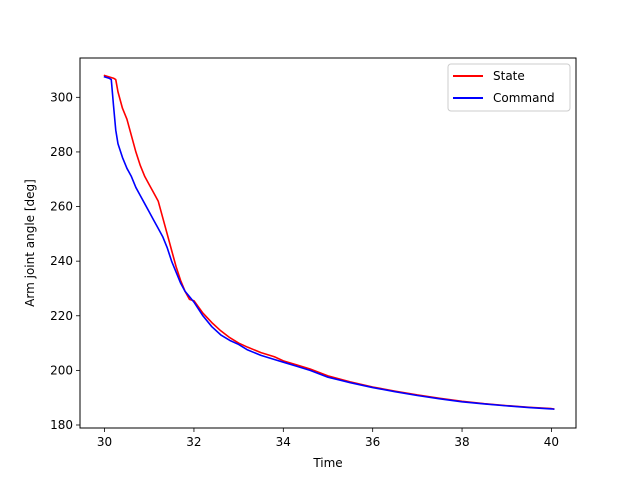 The width and height of the screenshot is (640, 480). I want to click on x-tick-label: 36, so click(372, 442).